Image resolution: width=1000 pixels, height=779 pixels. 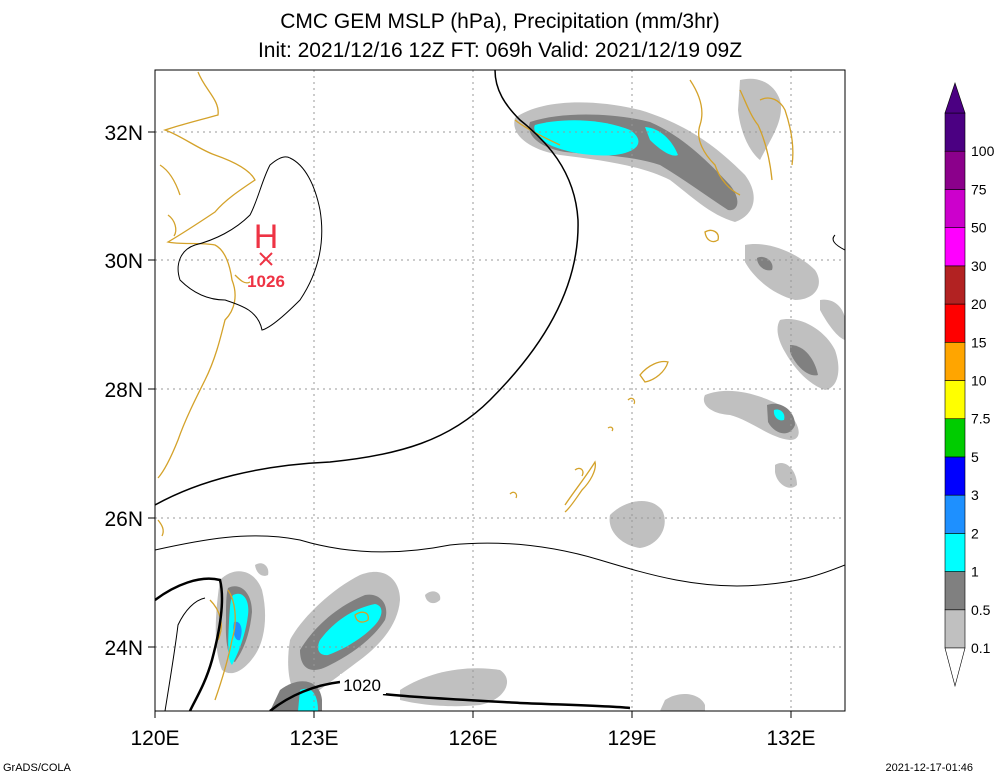 I want to click on colorbar-max-arrow-icon, so click(x=955, y=98).